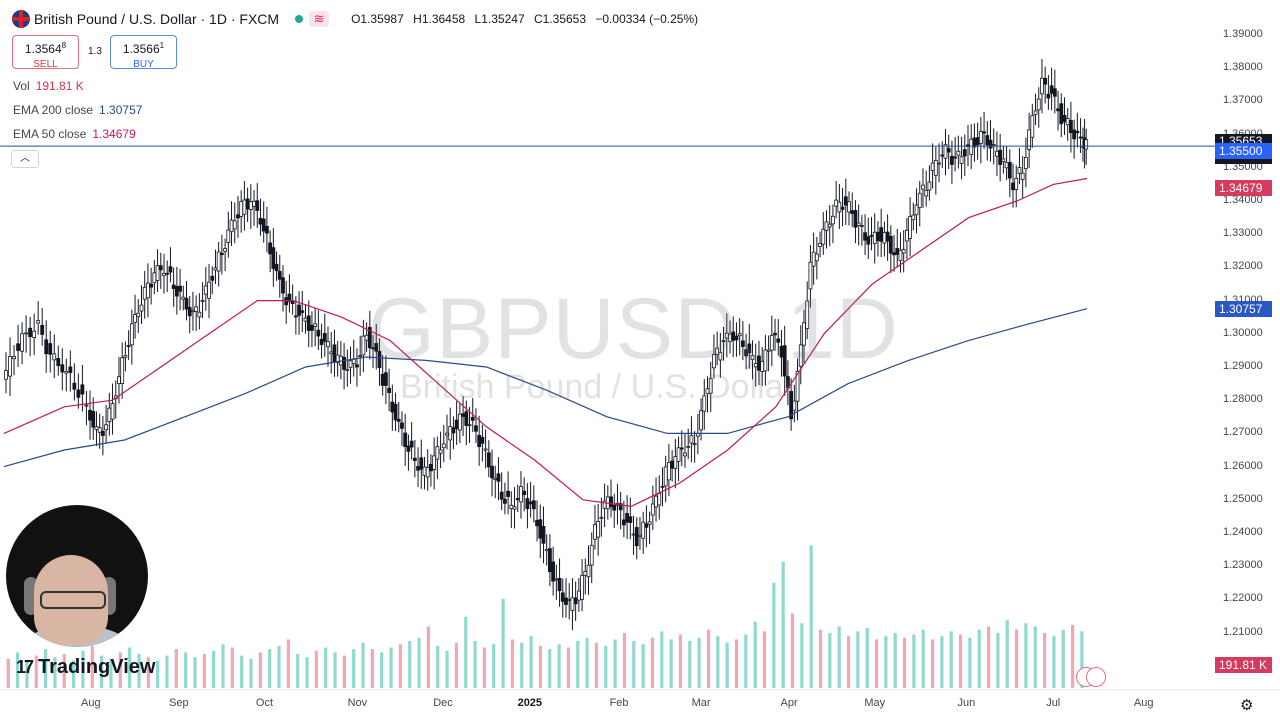 This screenshot has height=720, width=1280. I want to click on collapse-legend-button: ︿, so click(25, 159).